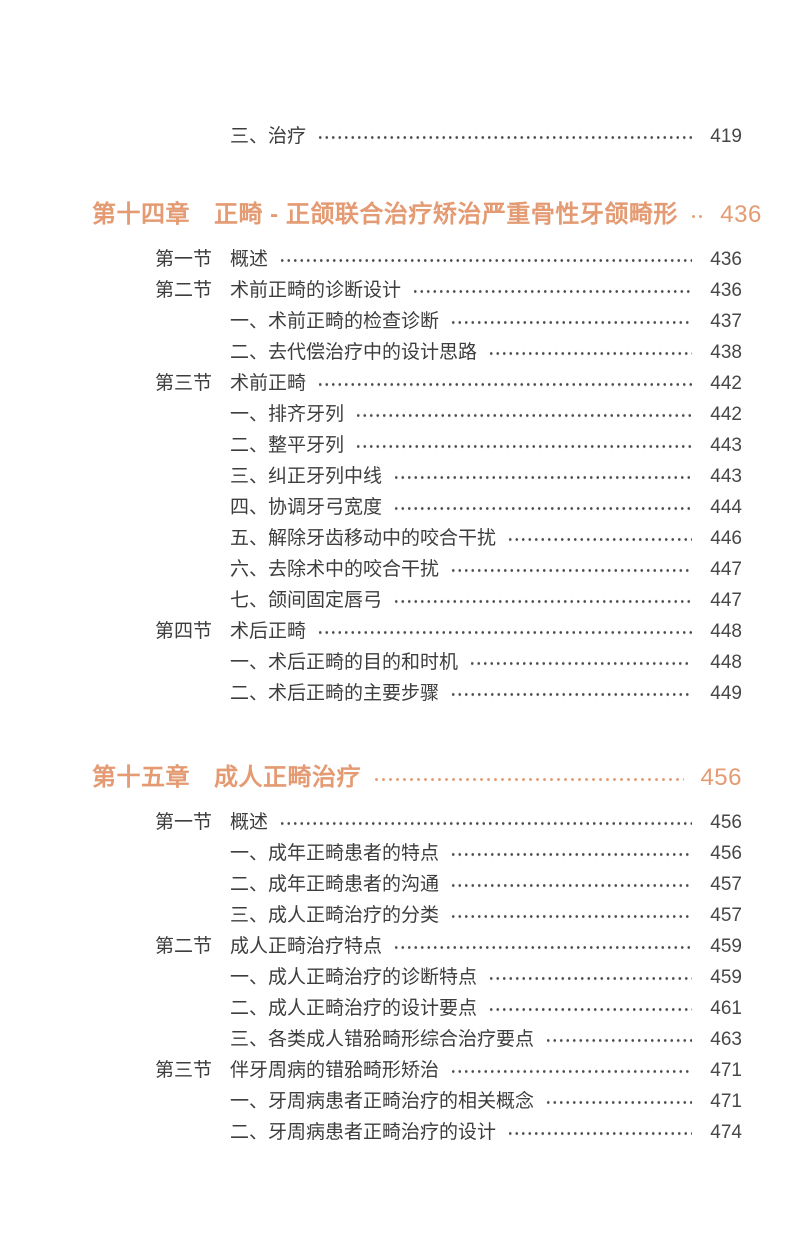 The image size is (800, 1245). What do you see at coordinates (417, 946) in the screenshot?
I see `toc-entry-row: 第二节 成人正畸治疗特点 459` at bounding box center [417, 946].